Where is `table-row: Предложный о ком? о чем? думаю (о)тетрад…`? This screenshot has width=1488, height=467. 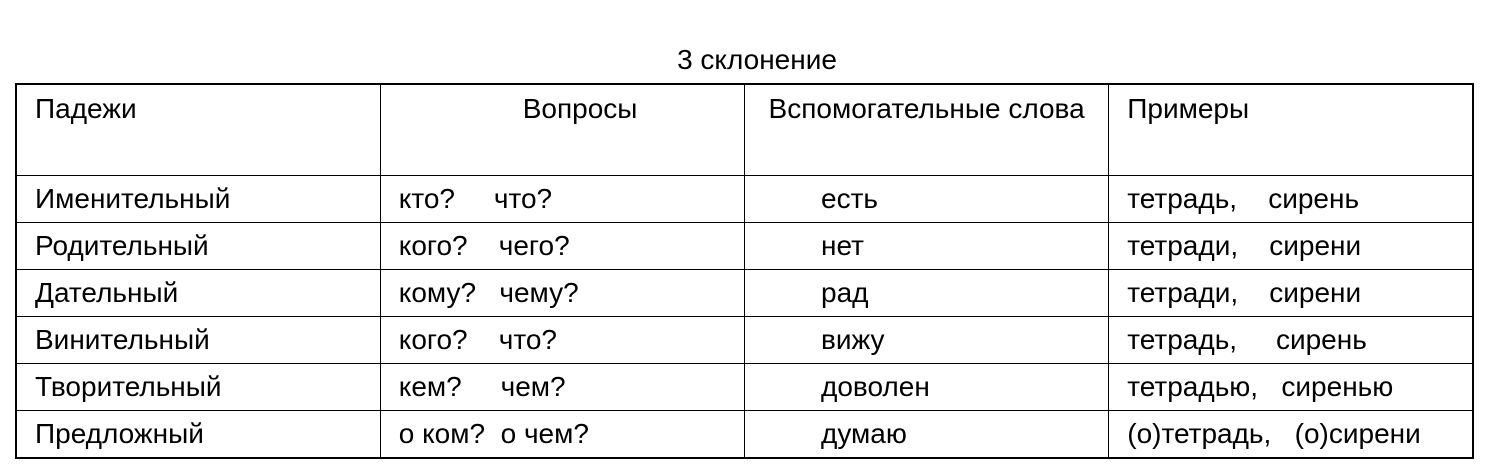
table-row: Предложный о ком? о чем? думаю (о)тетрад… is located at coordinates (744, 434).